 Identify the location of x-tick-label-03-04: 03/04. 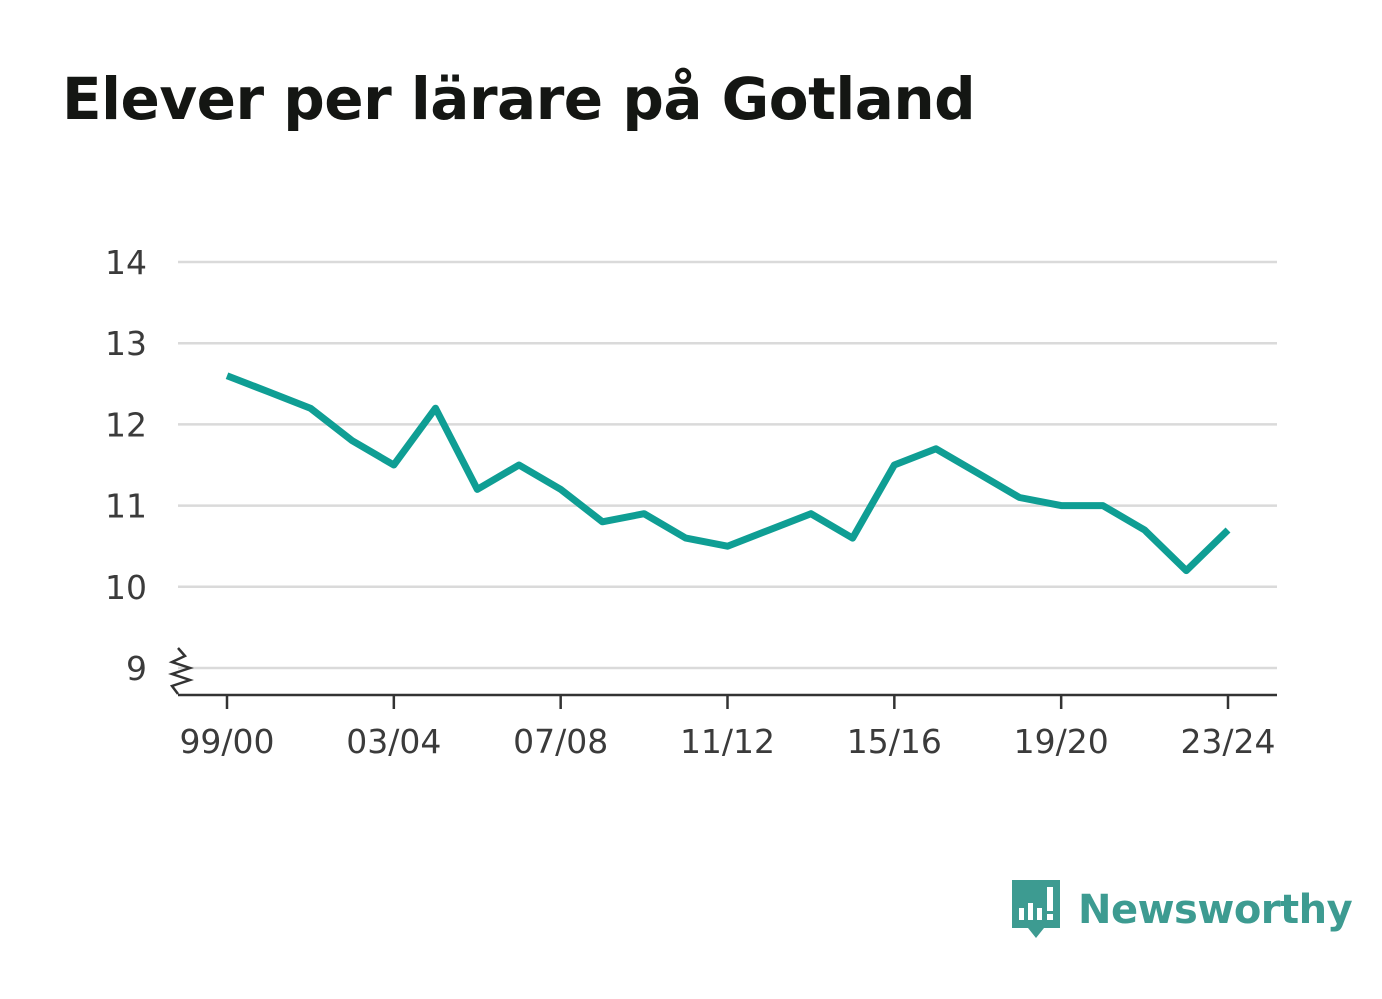
(393, 741).